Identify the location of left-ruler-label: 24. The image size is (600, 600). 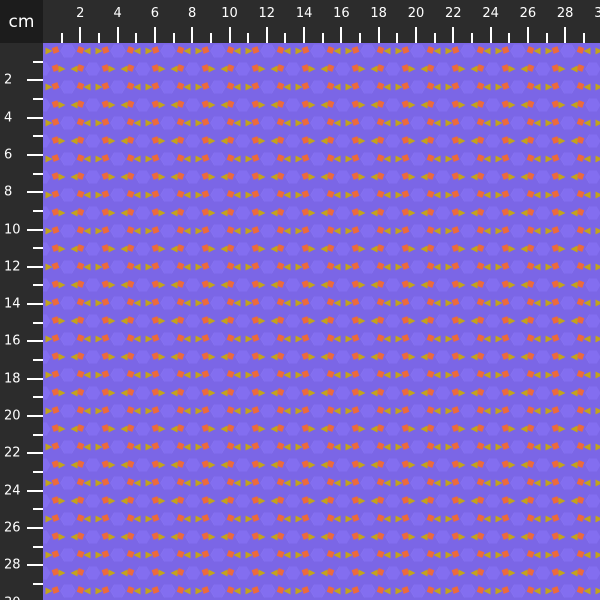
(12, 491).